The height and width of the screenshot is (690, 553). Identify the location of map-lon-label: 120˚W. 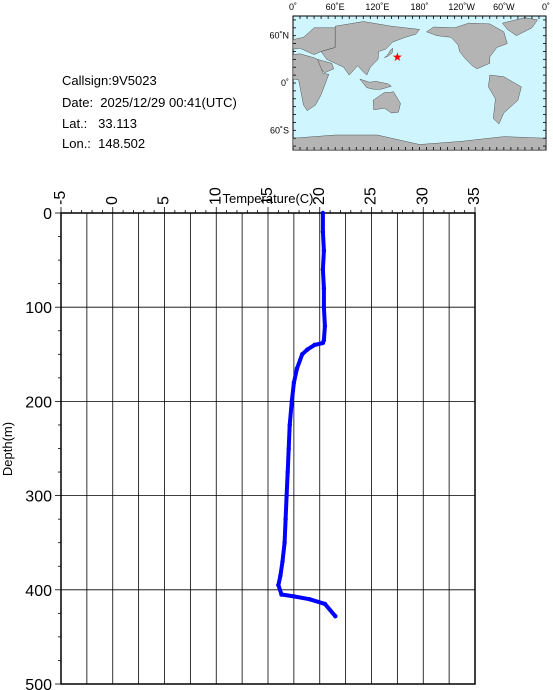
(461, 7).